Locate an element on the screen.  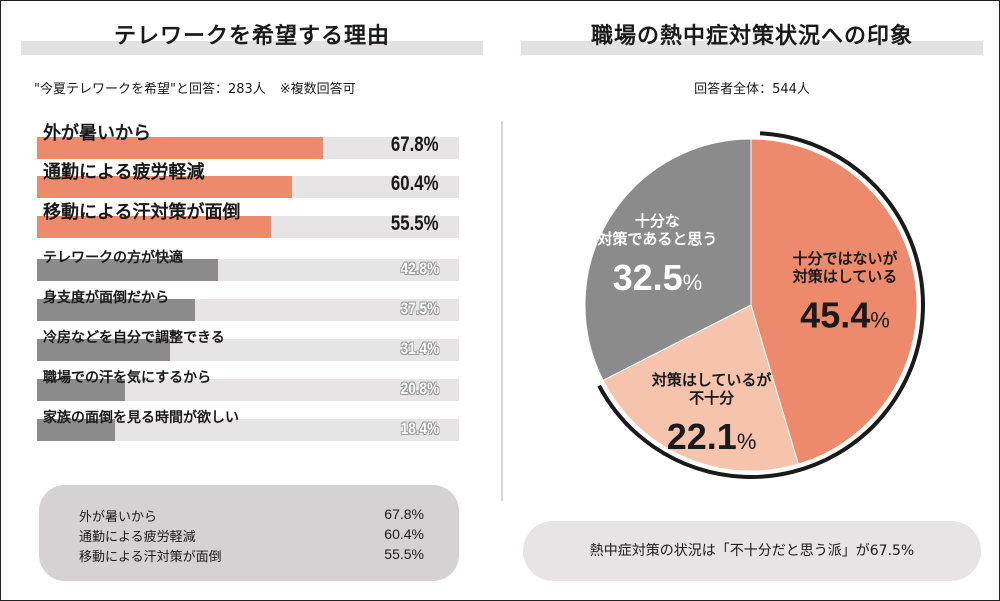
bar-label: 外が暑いから is located at coordinates (97, 133).